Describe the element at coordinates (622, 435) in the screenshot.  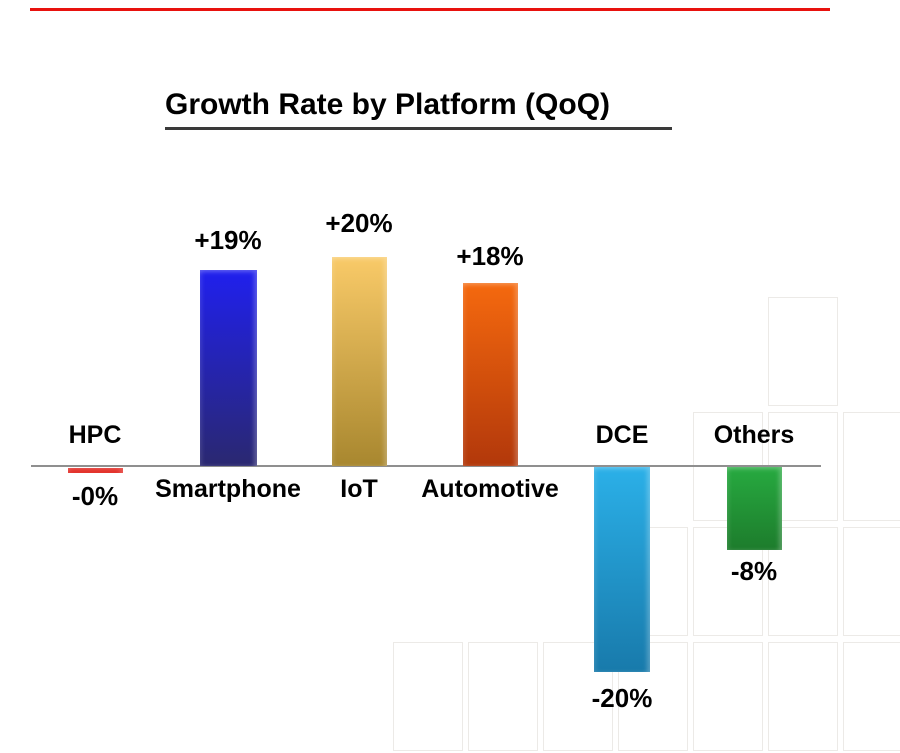
I see `category-label-dce: DCE` at that location.